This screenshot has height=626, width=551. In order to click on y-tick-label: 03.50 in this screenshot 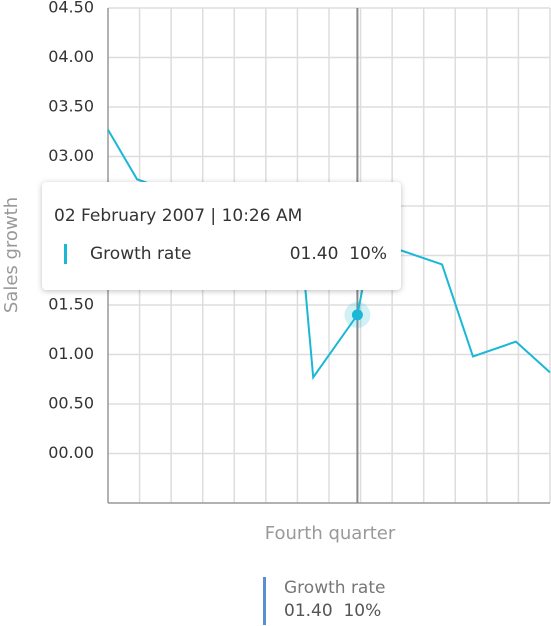, I will do `click(71, 106)`.